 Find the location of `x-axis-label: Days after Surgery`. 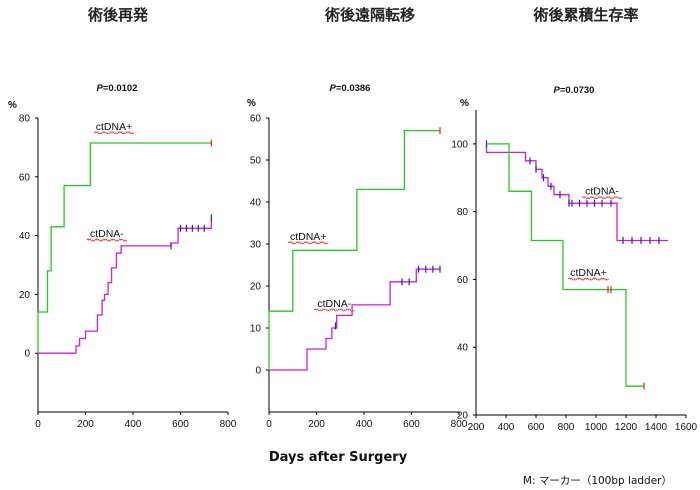

x-axis-label: Days after Surgery is located at coordinates (338, 457).